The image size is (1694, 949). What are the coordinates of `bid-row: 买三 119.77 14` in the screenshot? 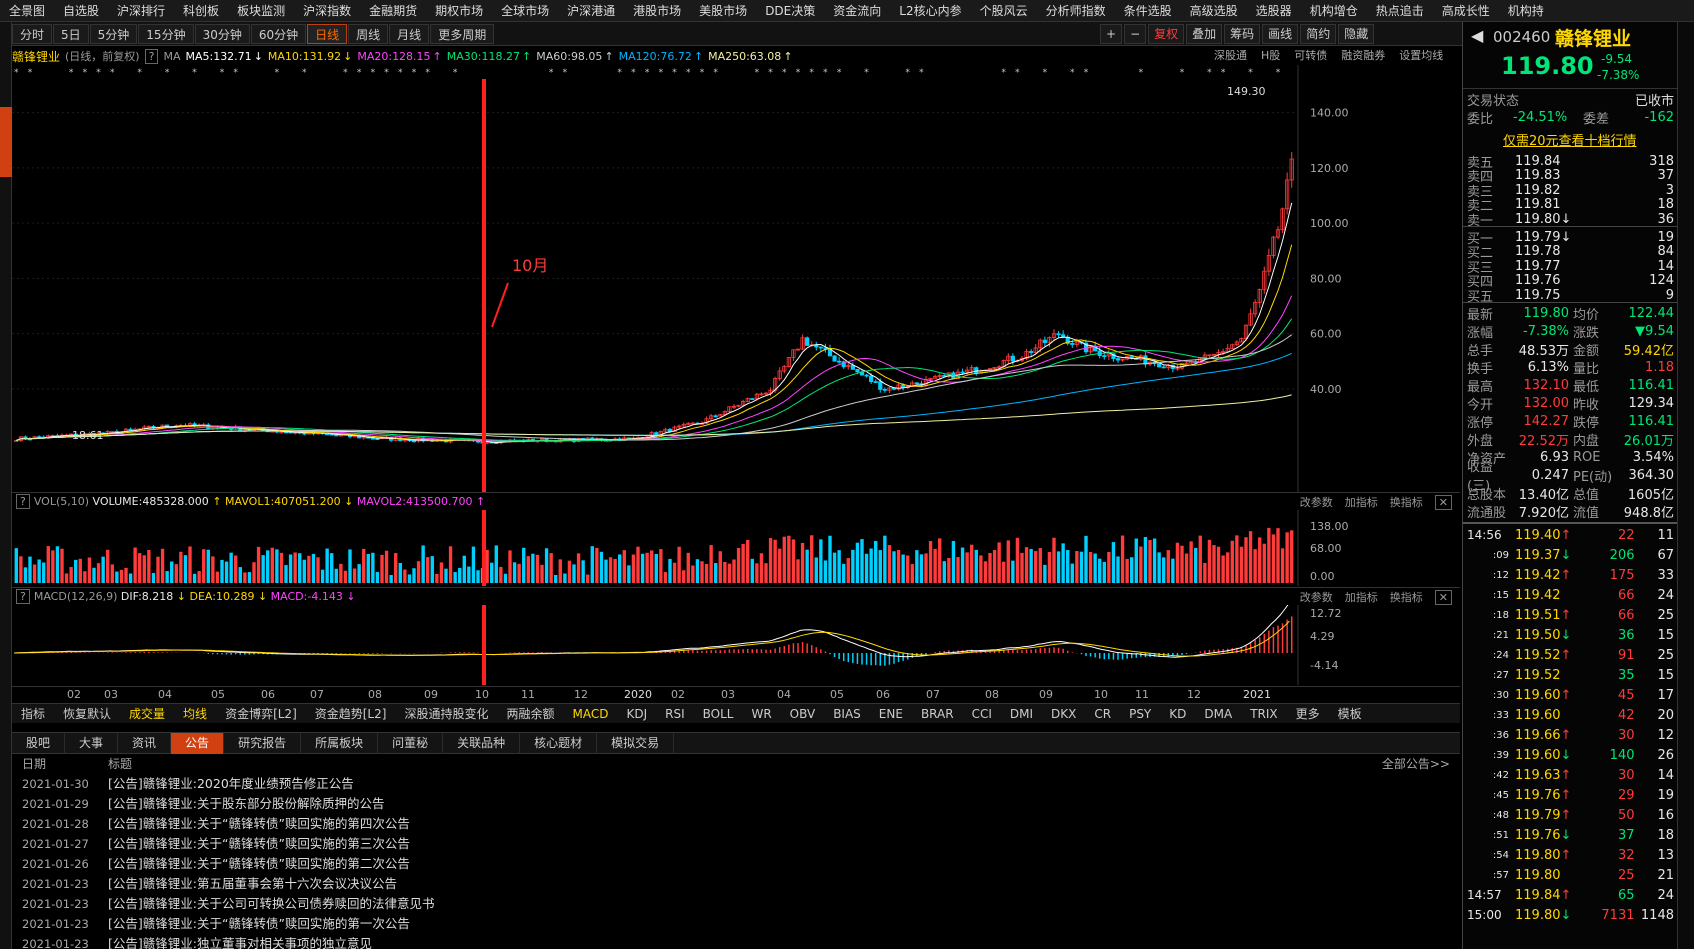 It's located at (1570, 266).